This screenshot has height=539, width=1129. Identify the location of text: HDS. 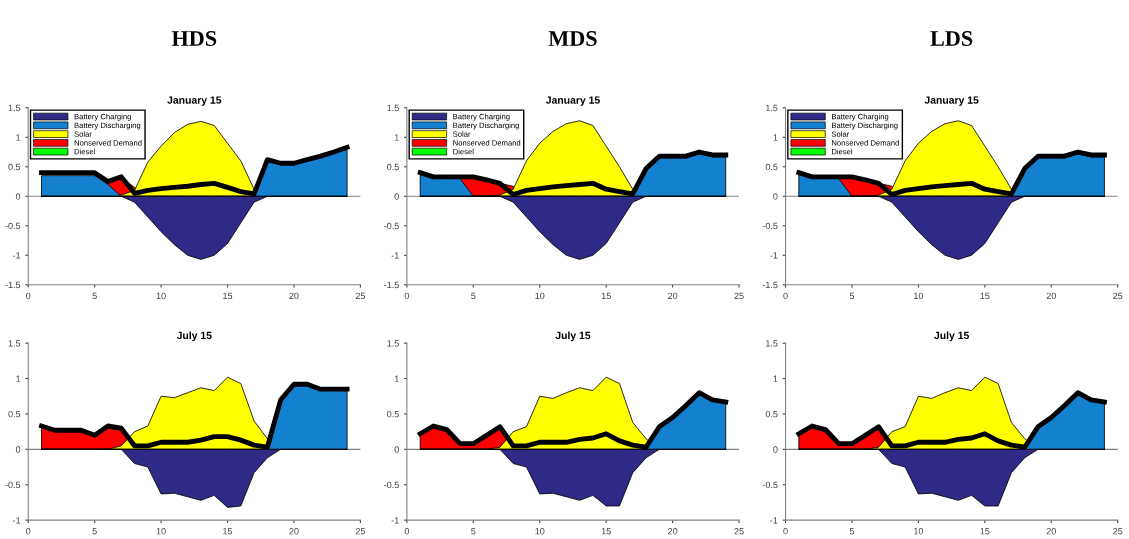
(194, 38).